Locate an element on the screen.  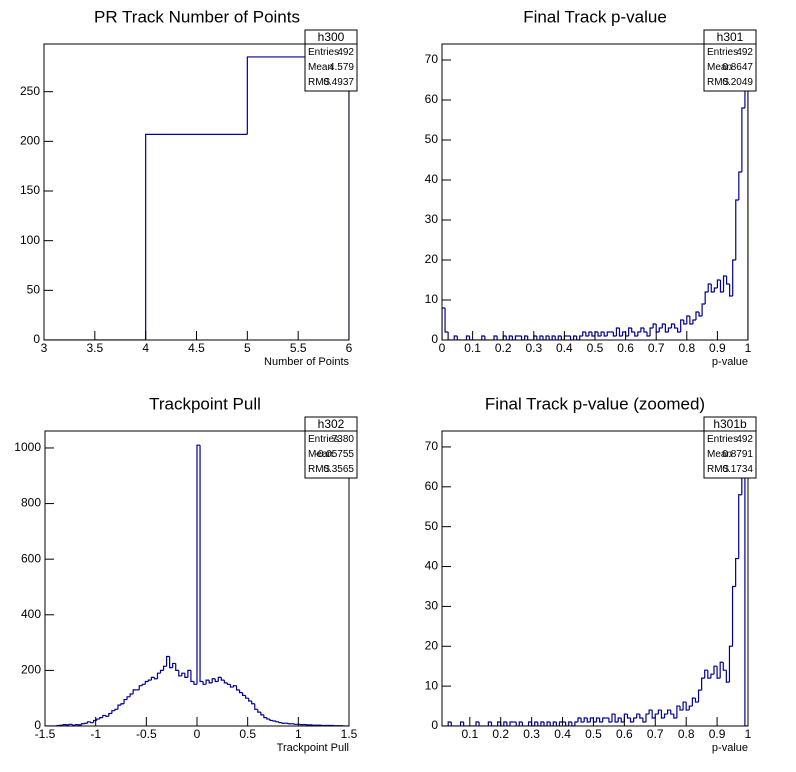
stats-label: Entries is located at coordinates (722, 52).